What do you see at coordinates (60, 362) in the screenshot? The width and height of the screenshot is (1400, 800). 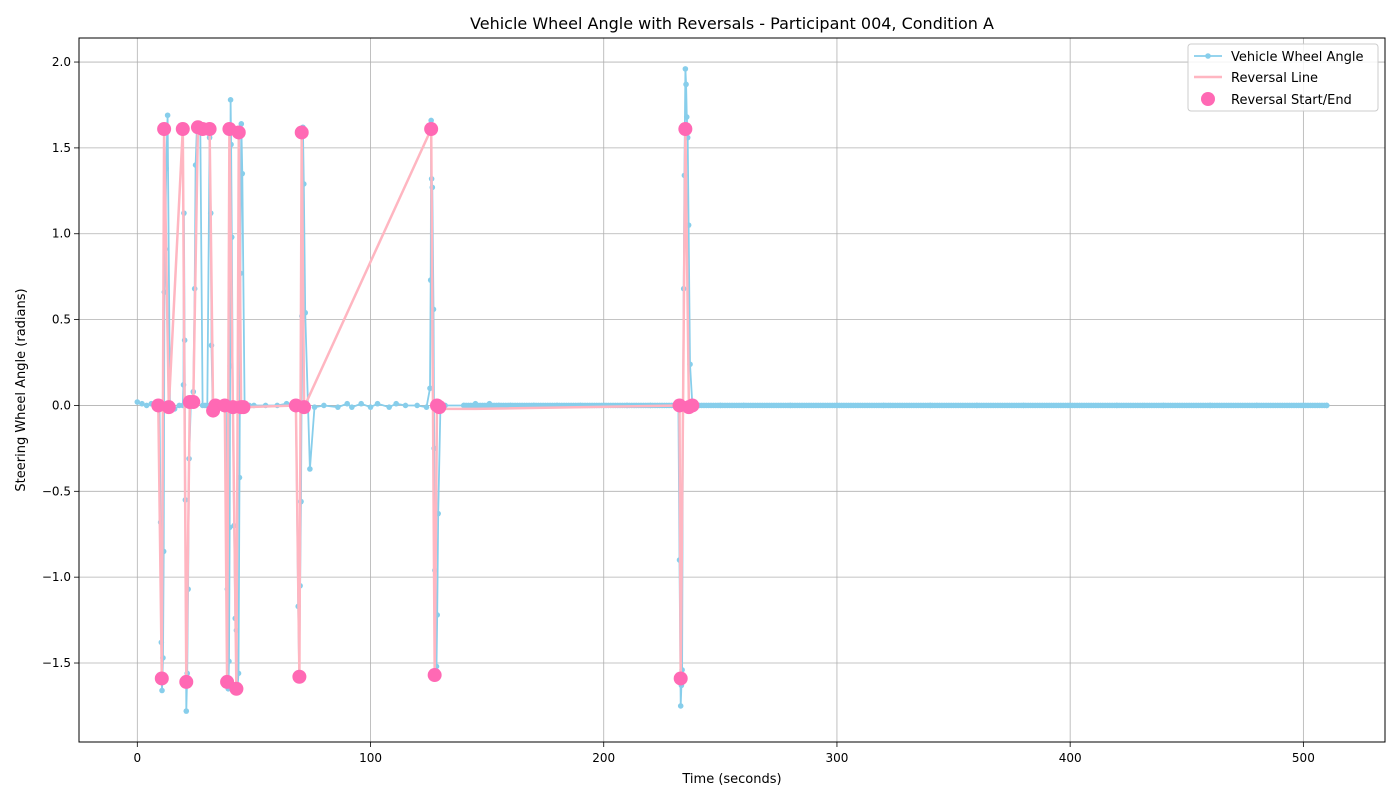 I see `y-axis-ticks: −1.5 −1.0 −0.5 0.0 0.5 1.0 1.5 2.0` at bounding box center [60, 362].